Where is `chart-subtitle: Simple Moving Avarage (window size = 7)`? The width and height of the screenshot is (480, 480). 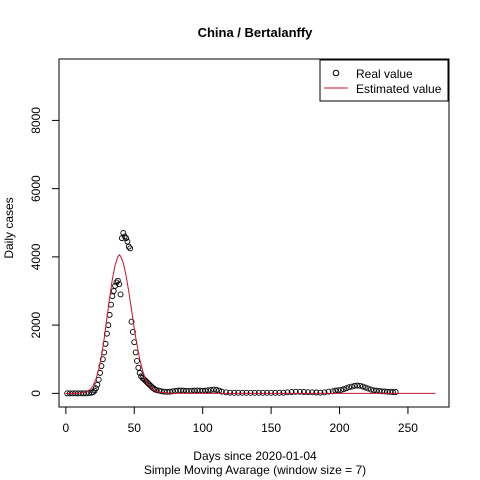 chart-subtitle: Simple Moving Avarage (window size = 7) is located at coordinates (255, 470).